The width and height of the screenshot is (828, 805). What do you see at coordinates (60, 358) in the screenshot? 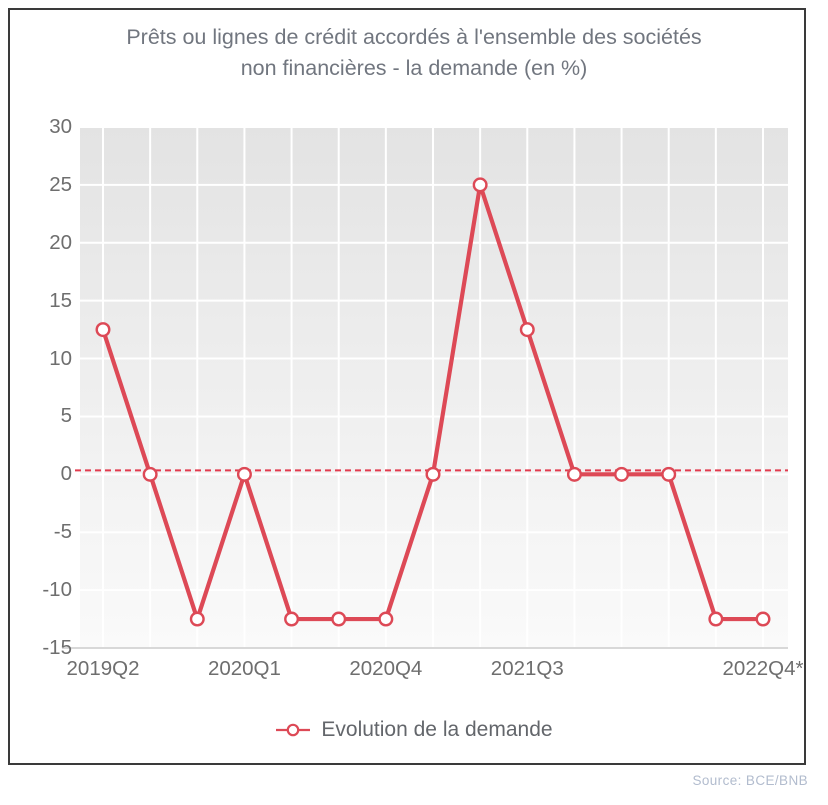
I see `y-tick-label: 10` at bounding box center [60, 358].